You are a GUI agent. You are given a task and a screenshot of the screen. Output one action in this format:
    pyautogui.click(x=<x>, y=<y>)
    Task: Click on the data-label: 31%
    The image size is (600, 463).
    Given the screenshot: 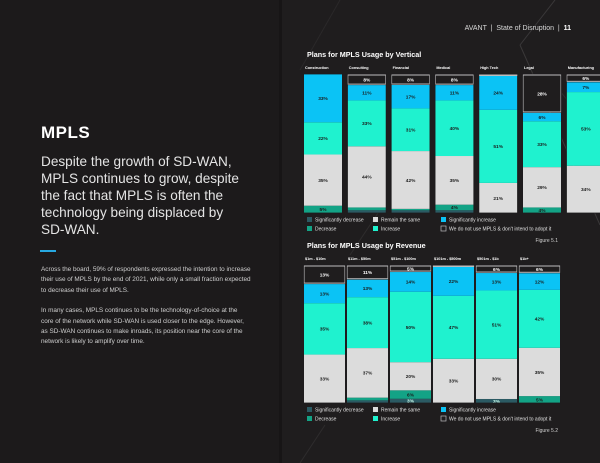 What is the action you would take?
    pyautogui.click(x=411, y=131)
    